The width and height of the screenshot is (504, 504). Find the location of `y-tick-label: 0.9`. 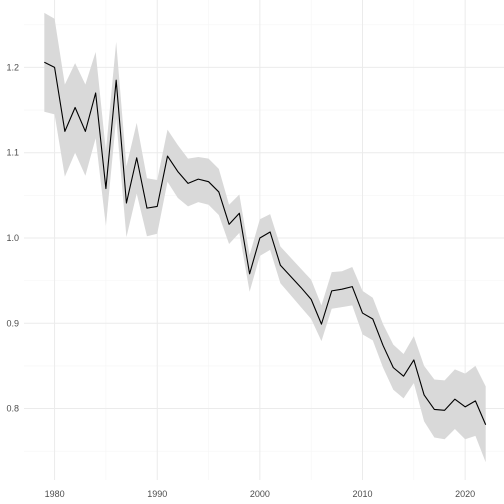

y-tick-label: 0.9 is located at coordinates (12, 323).